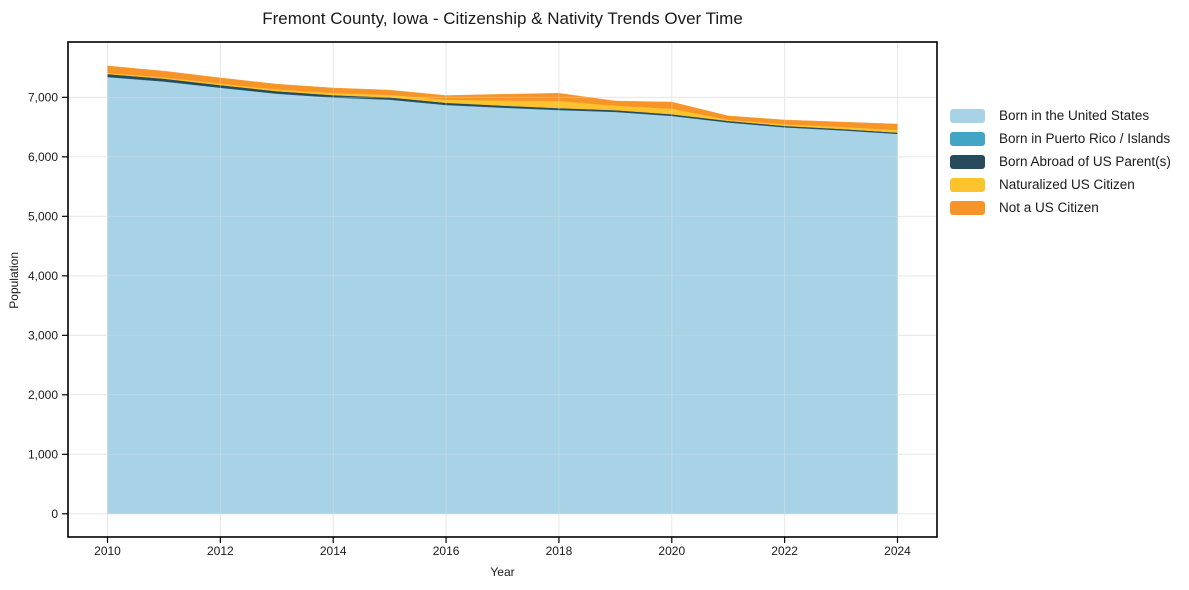 The image size is (1189, 590). Describe the element at coordinates (43, 276) in the screenshot. I see `y-tick-label: 4,000` at that location.